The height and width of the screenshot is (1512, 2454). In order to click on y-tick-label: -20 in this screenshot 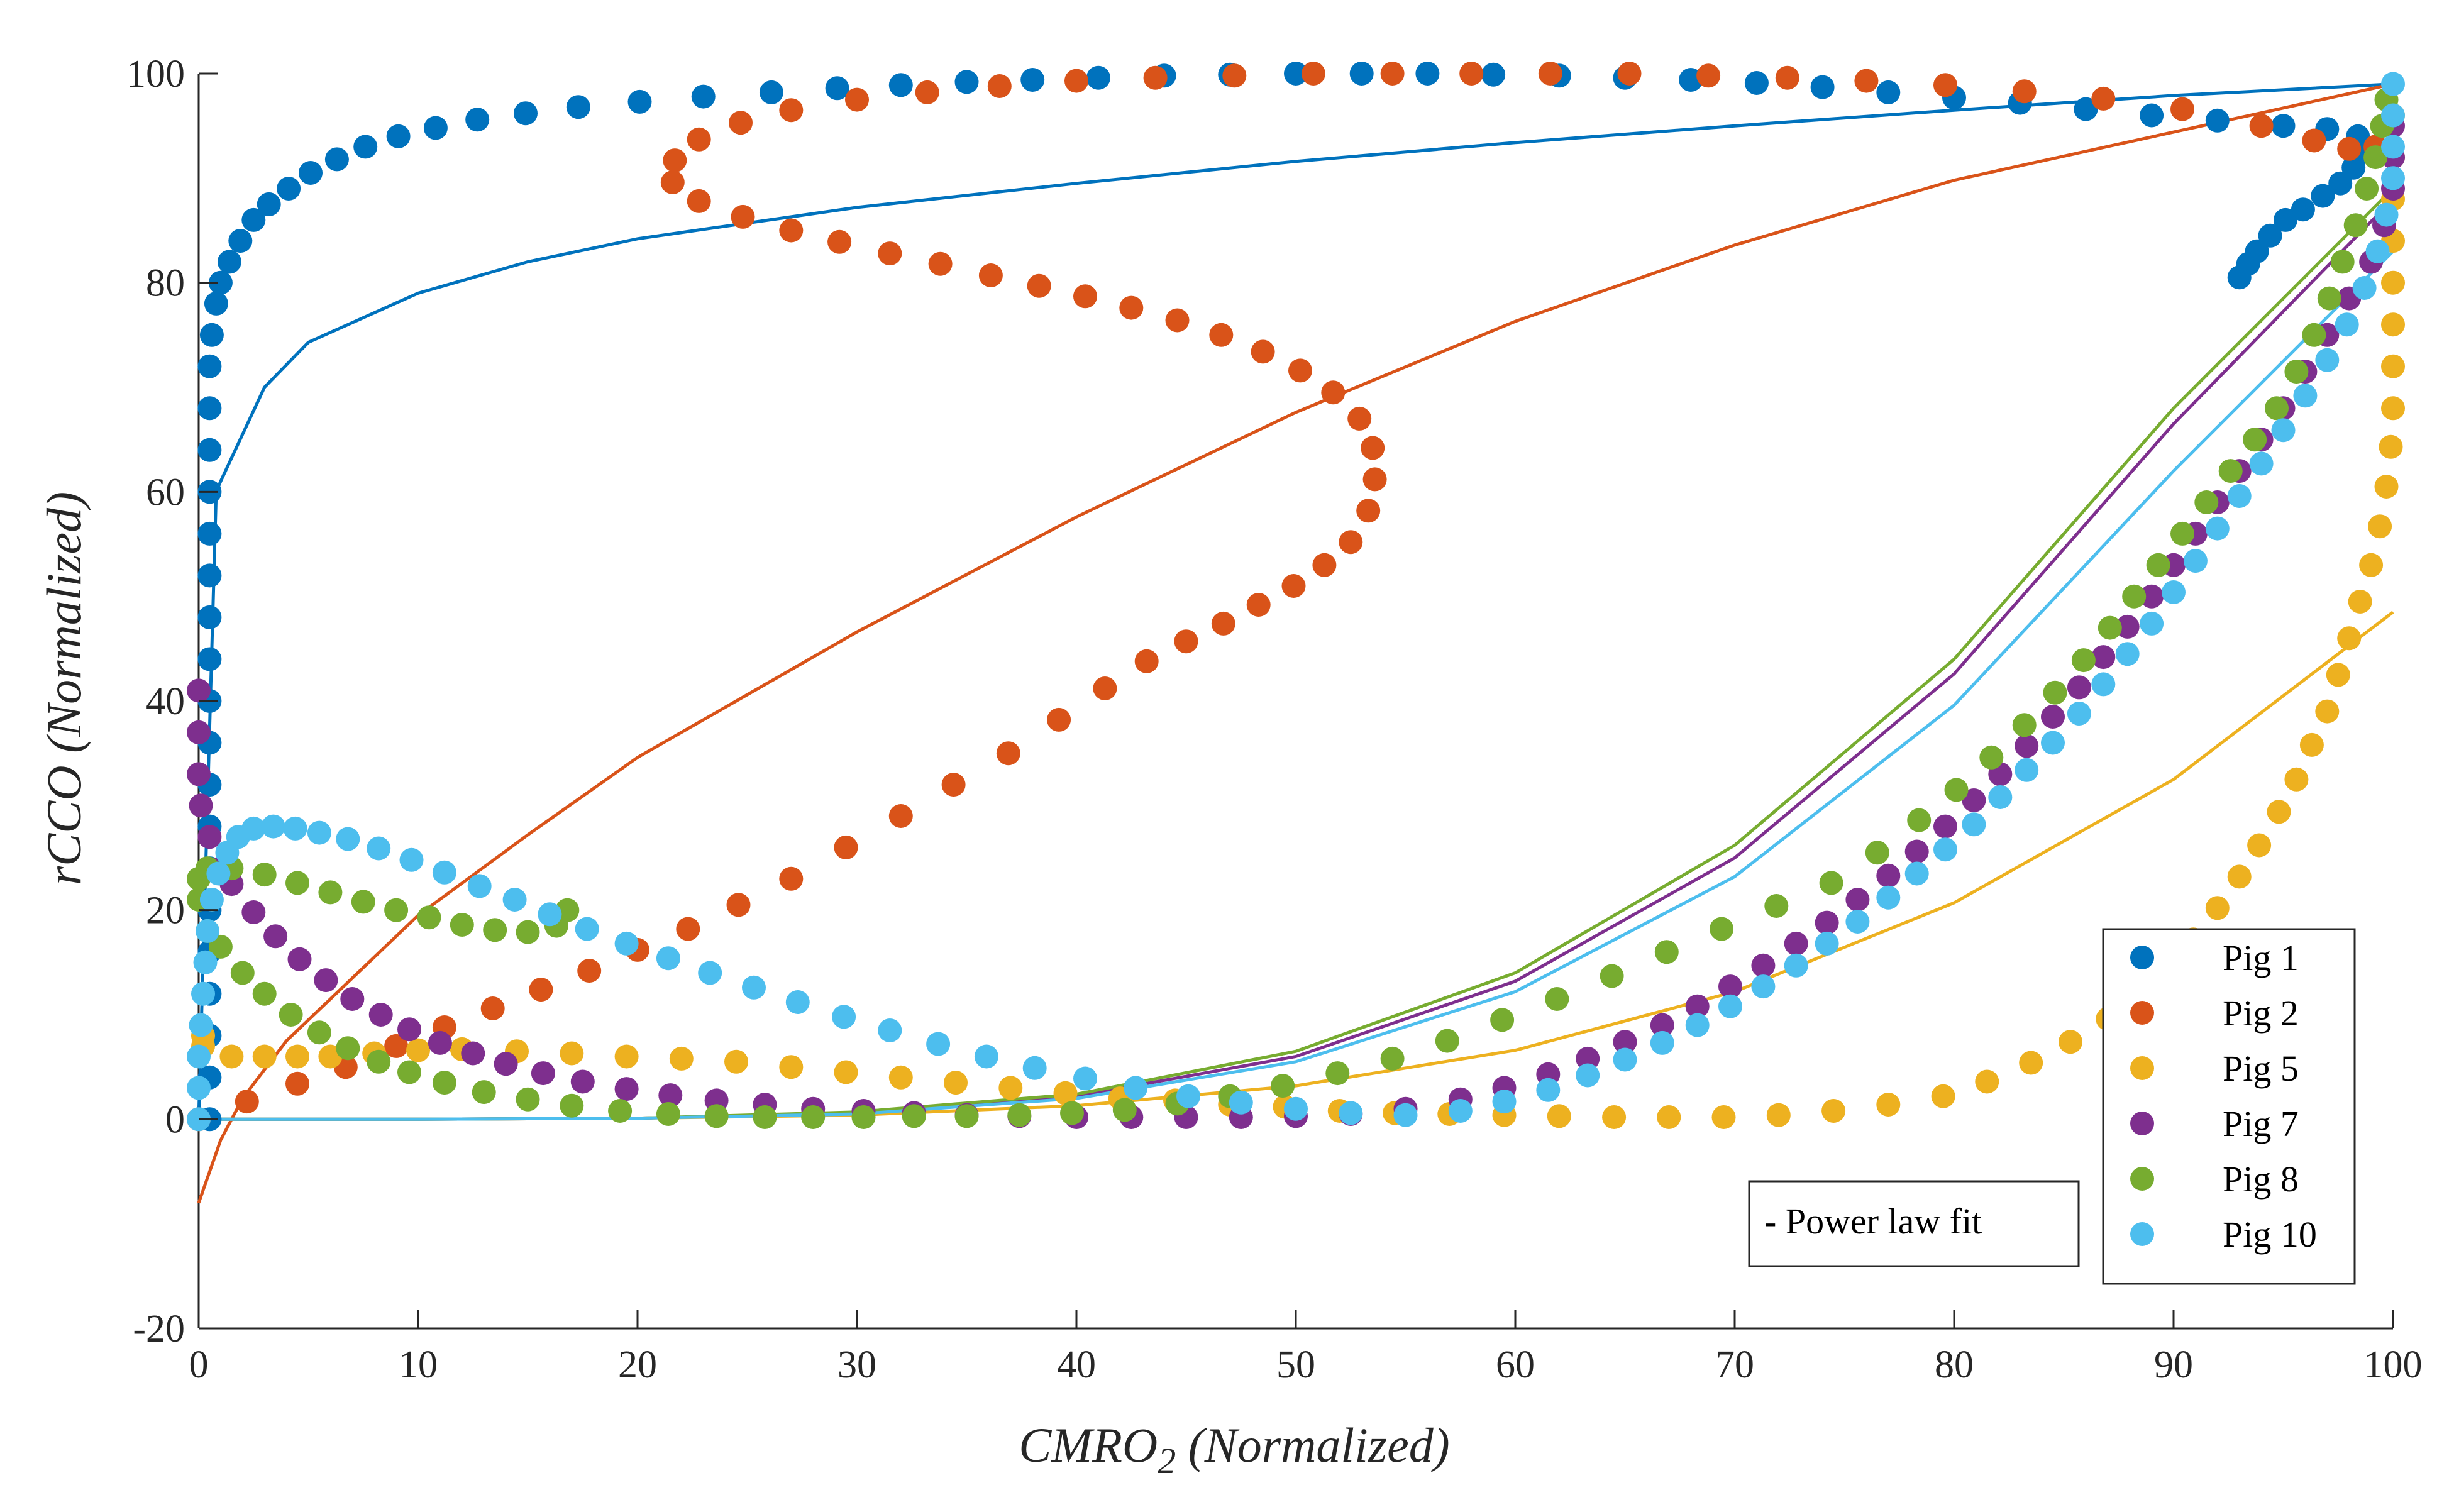, I will do `click(159, 1329)`.